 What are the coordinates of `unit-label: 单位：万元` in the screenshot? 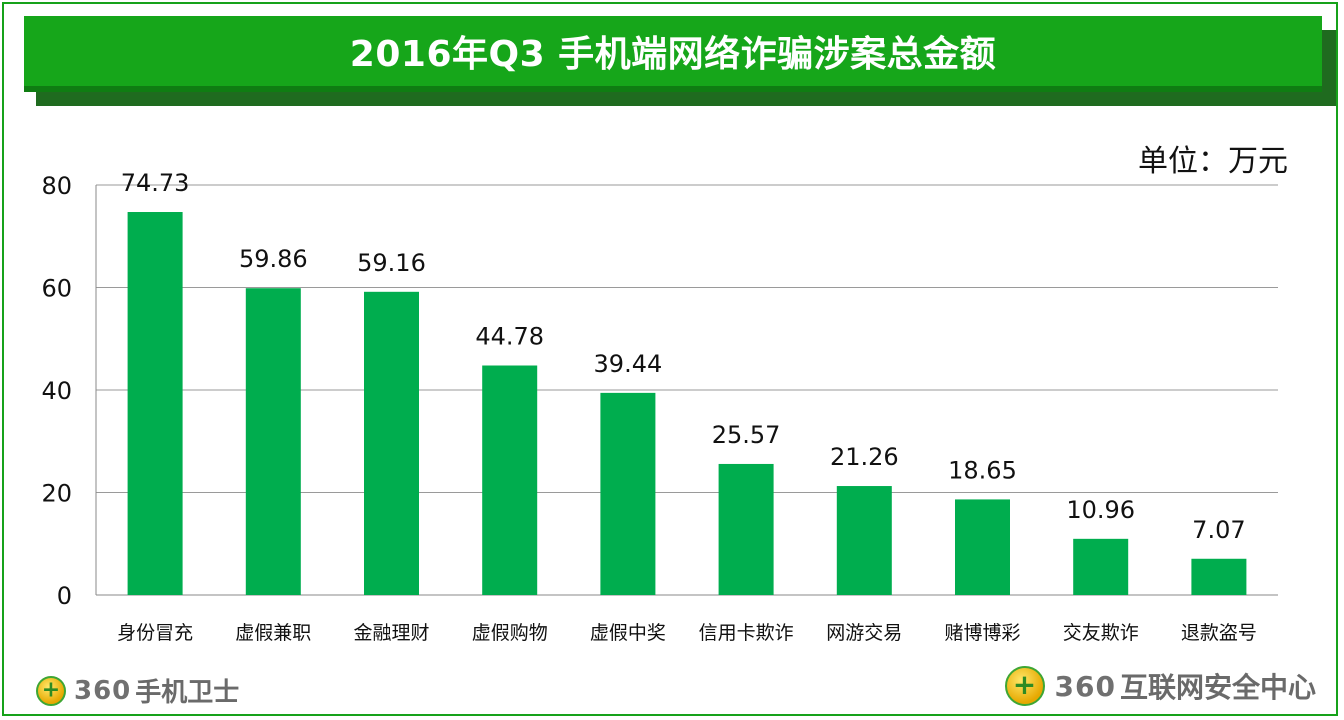 It's located at (1213, 161).